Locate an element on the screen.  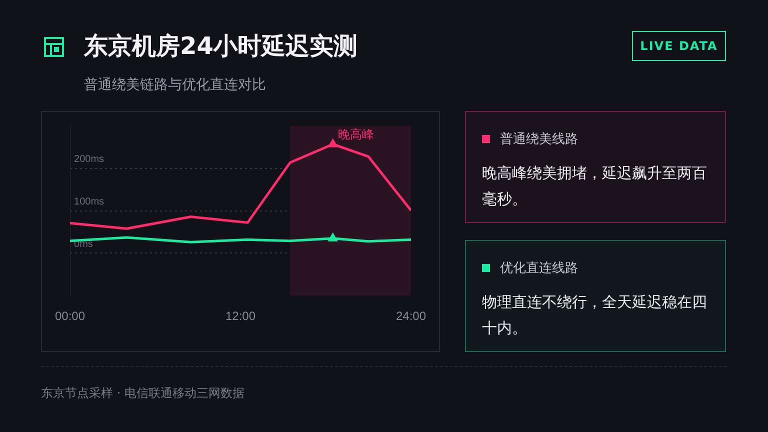
annotation: 晚高峰 is located at coordinates (356, 134).